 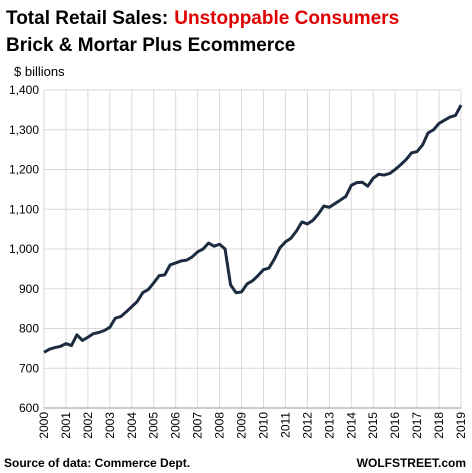 What do you see at coordinates (88, 425) in the screenshot?
I see `x-tick-label: 2002` at bounding box center [88, 425].